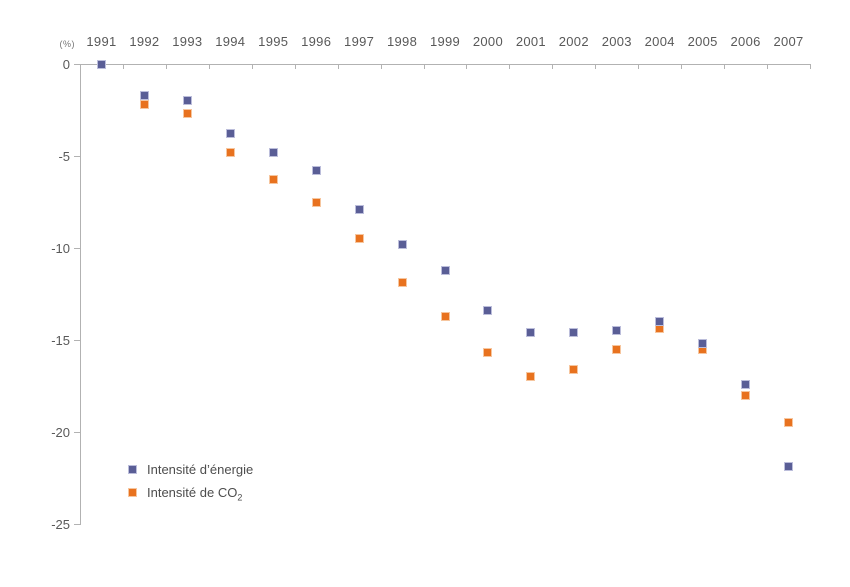 This screenshot has width=850, height=587. Describe the element at coordinates (101, 41) in the screenshot. I see `x-axis-label: 1991` at that location.